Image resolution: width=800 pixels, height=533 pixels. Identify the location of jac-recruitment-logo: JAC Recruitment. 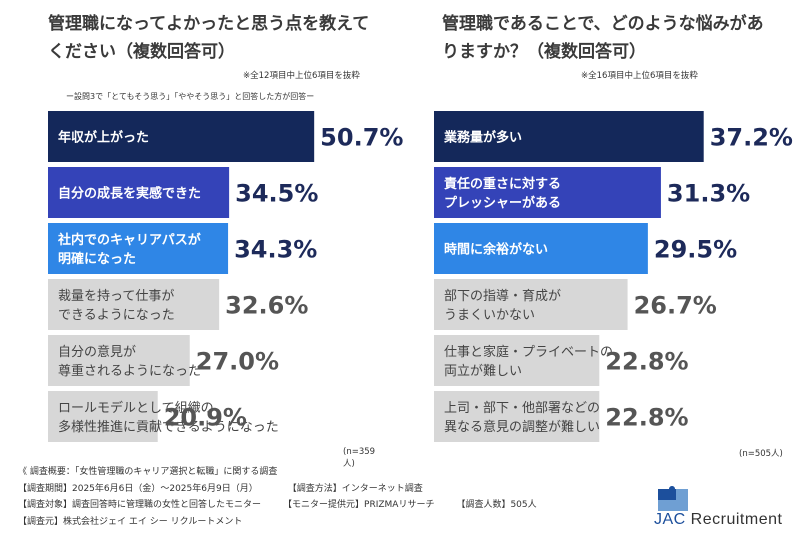
(724, 506).